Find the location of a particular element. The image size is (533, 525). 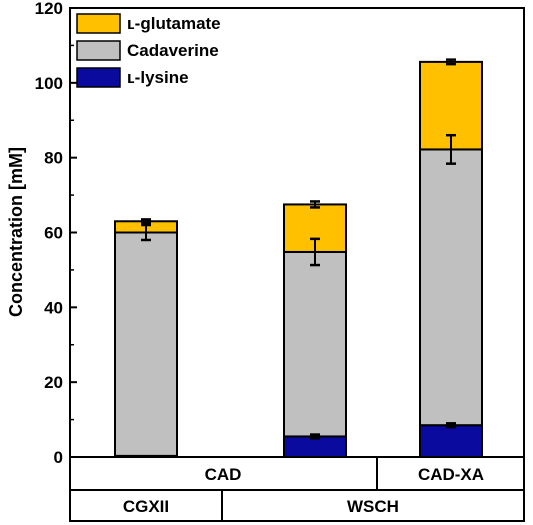

legend-label: ʟ-lysine is located at coordinates (158, 77).